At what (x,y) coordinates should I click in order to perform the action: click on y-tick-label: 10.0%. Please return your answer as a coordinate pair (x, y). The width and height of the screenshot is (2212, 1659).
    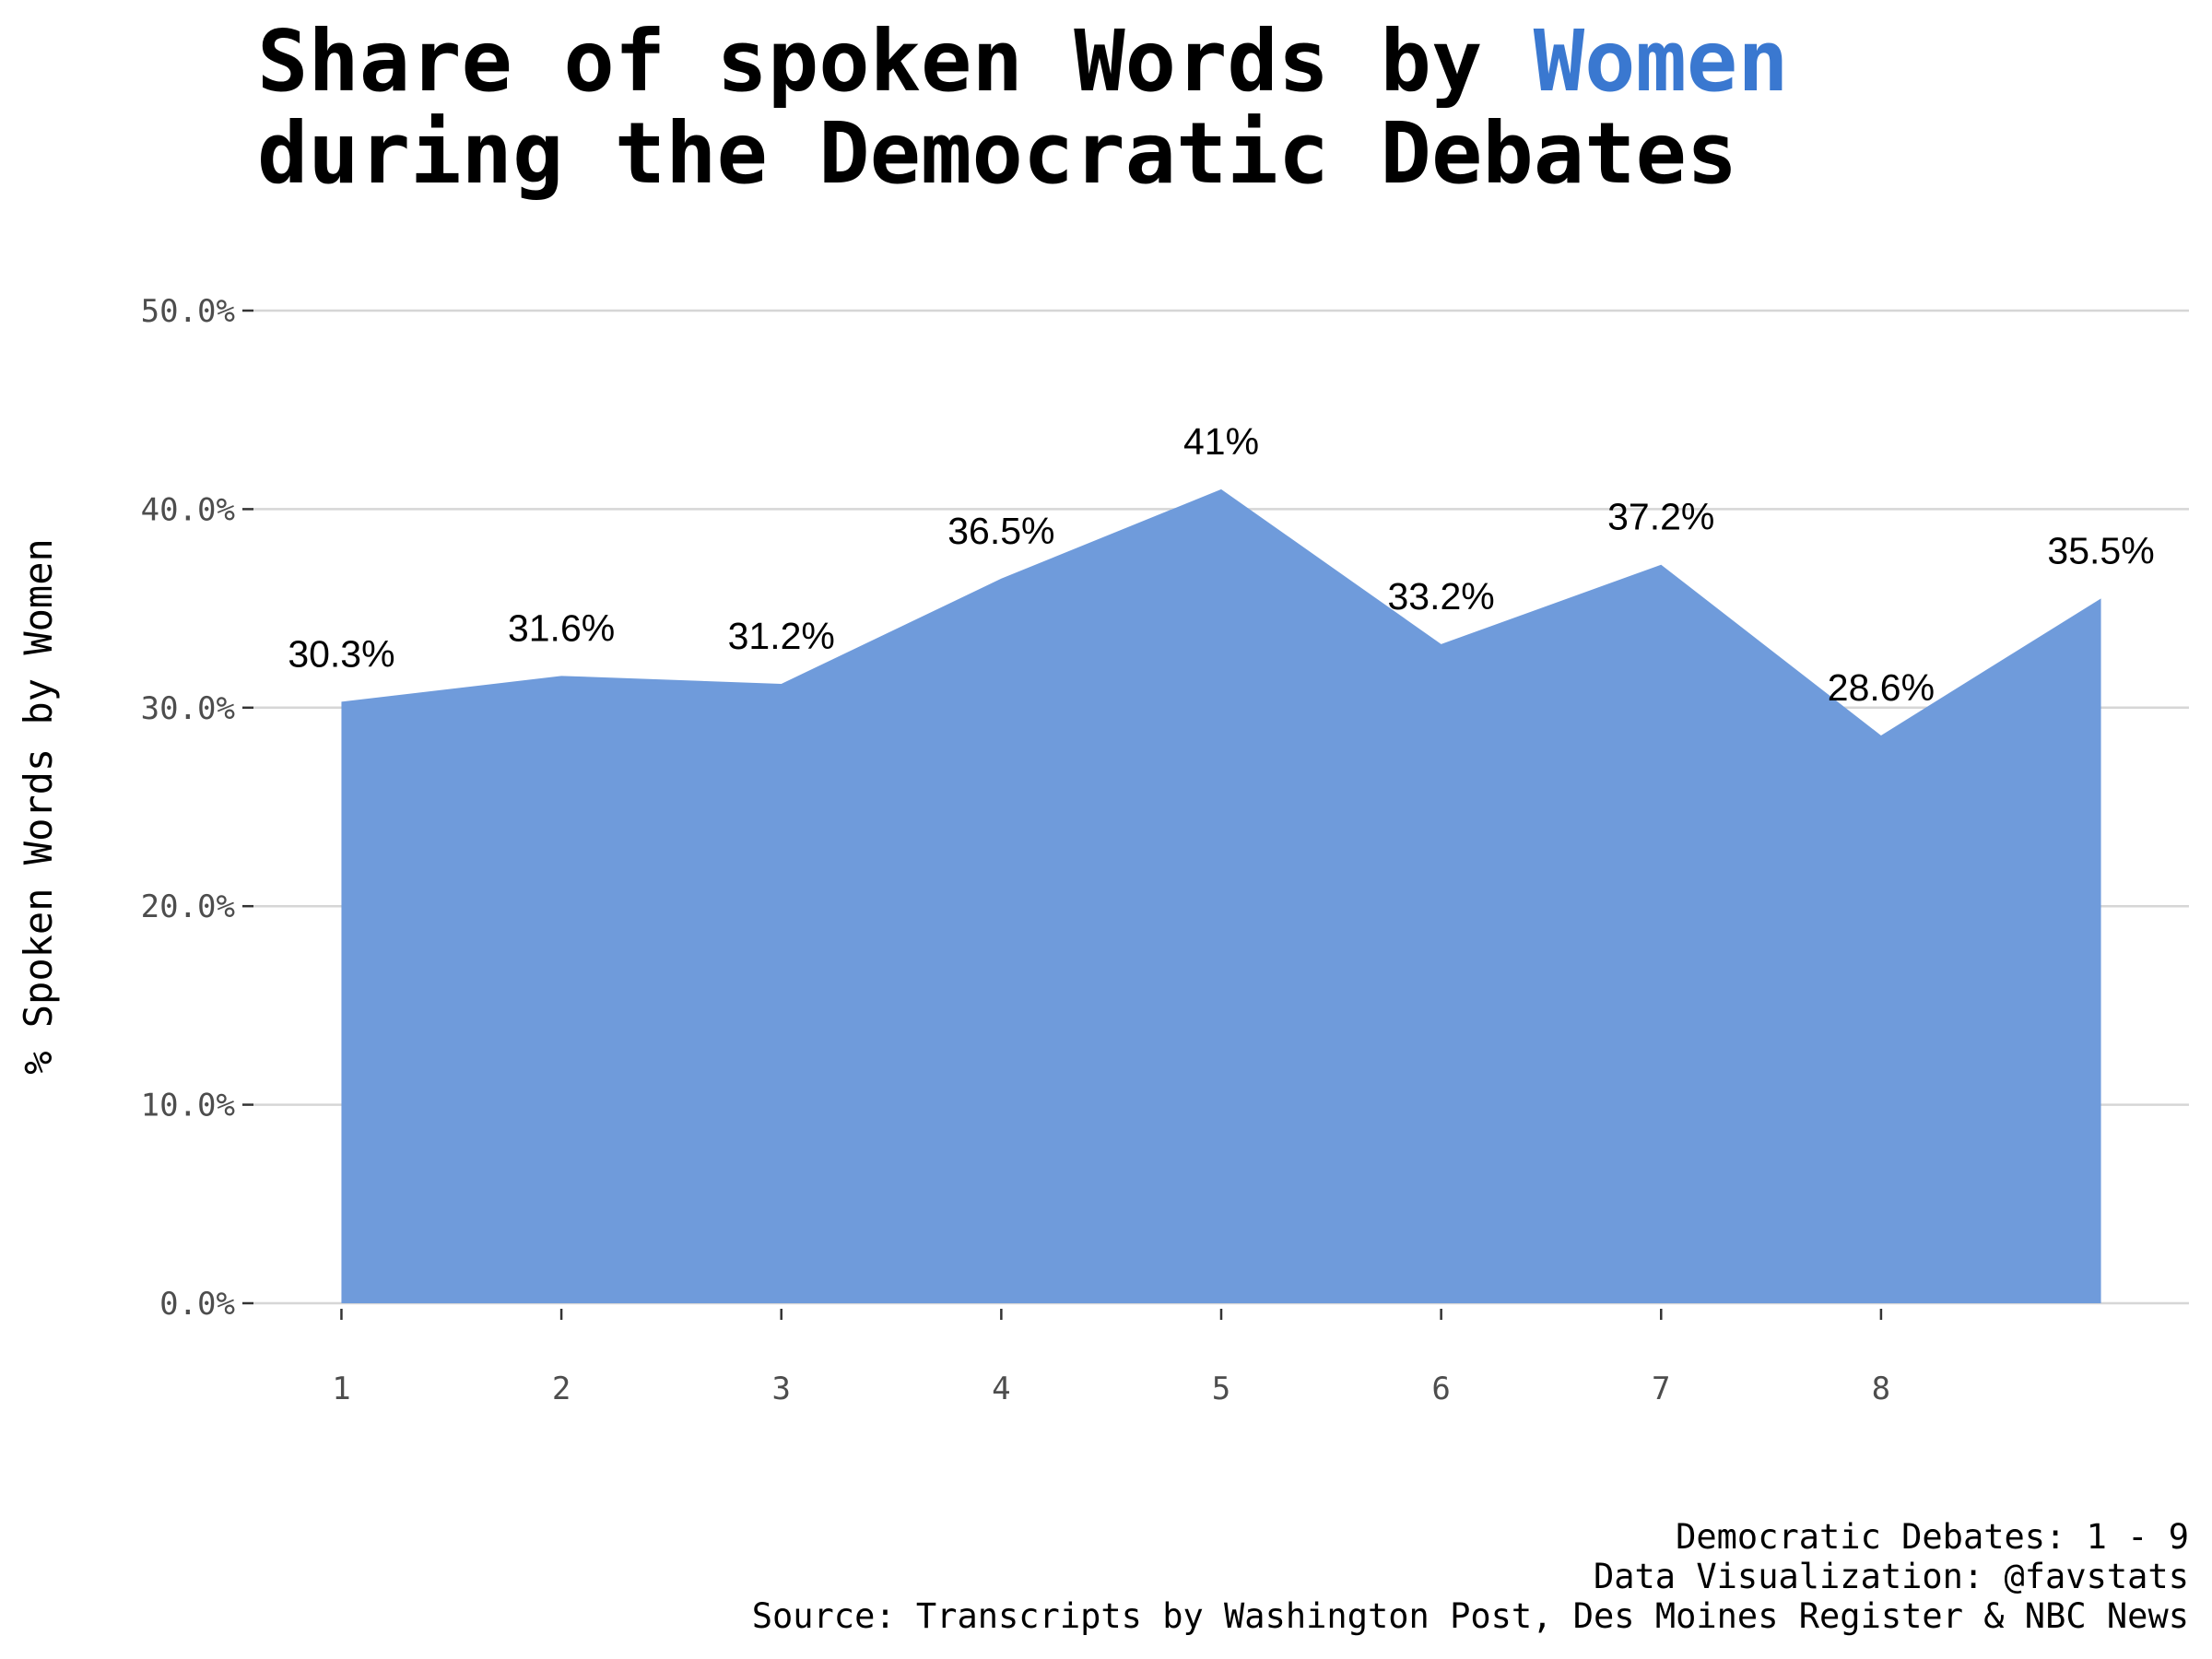
    Looking at the image, I should click on (188, 1106).